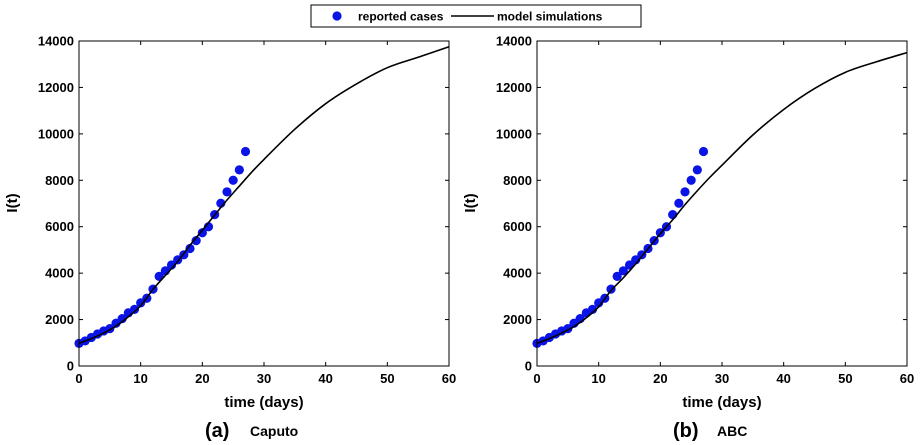  Describe the element at coordinates (401, 17) in the screenshot. I see `legend-label-reported-cases: reported cases` at that location.